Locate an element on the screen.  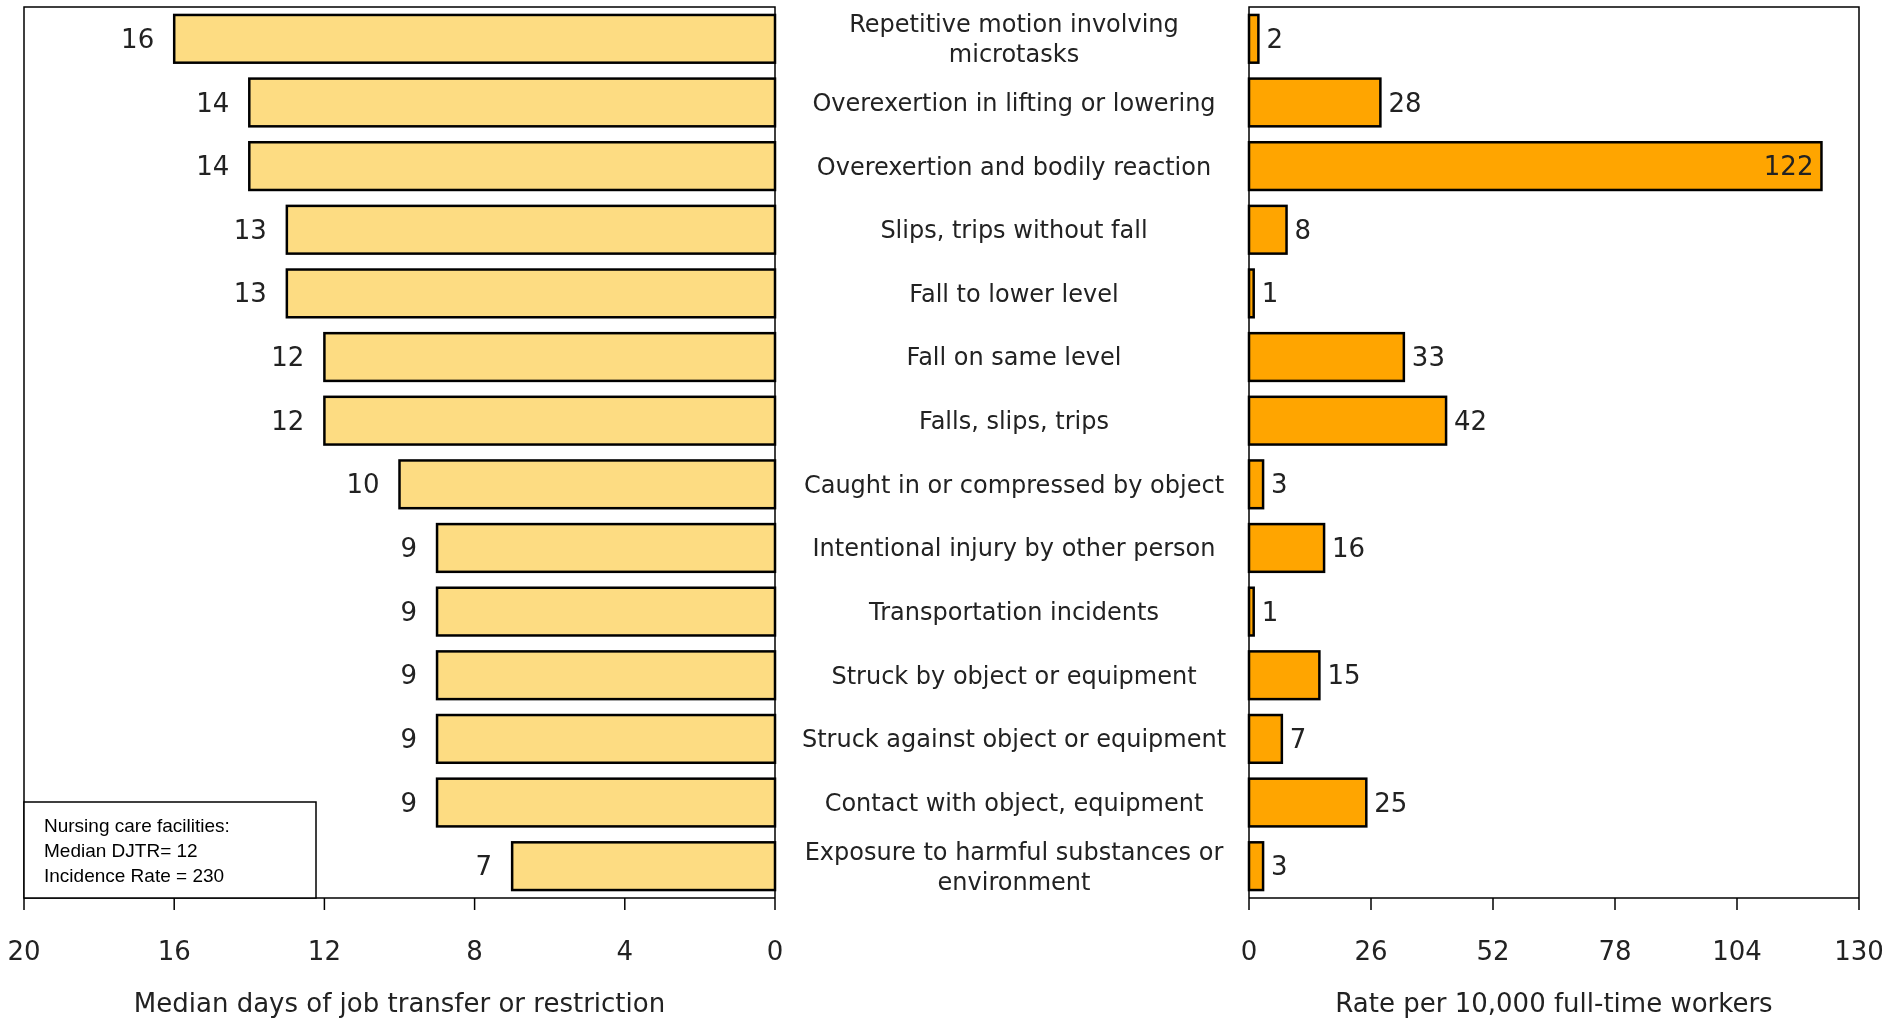
annotation: Median DJTR= 12 is located at coordinates (121, 850).